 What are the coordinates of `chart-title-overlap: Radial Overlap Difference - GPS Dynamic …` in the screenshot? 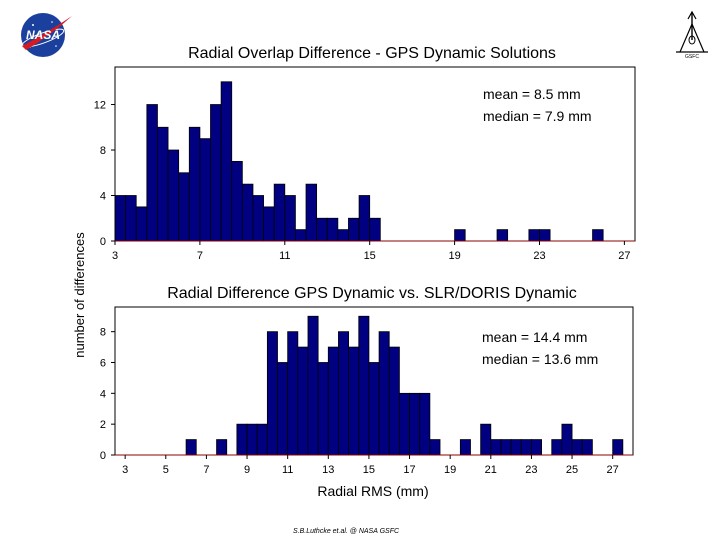 It's located at (372, 53).